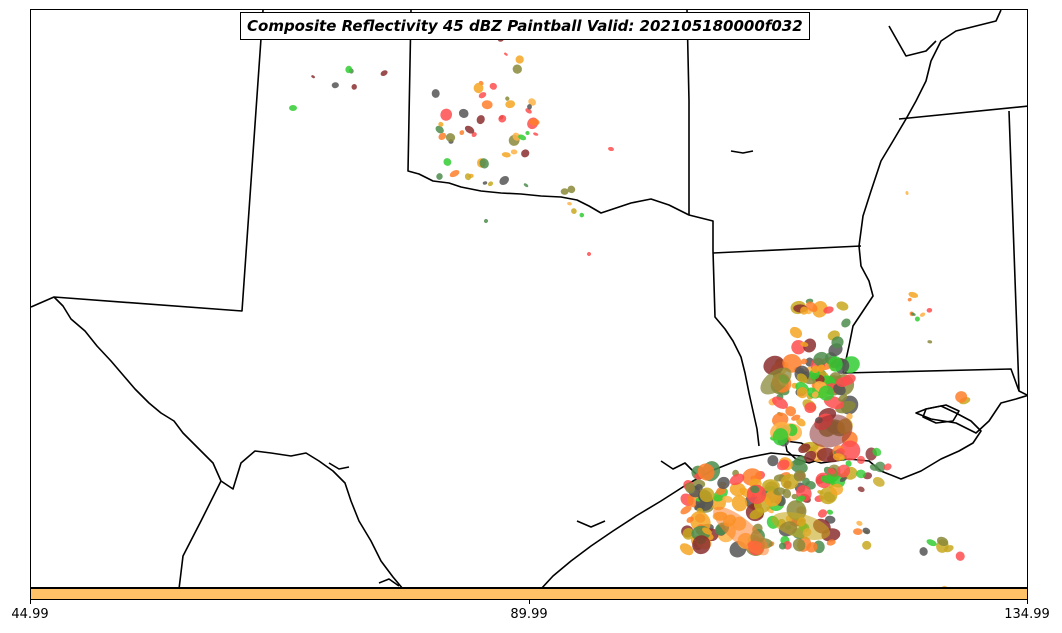  Describe the element at coordinates (200, 533) in the screenshot. I see `mexico-state-border` at that location.